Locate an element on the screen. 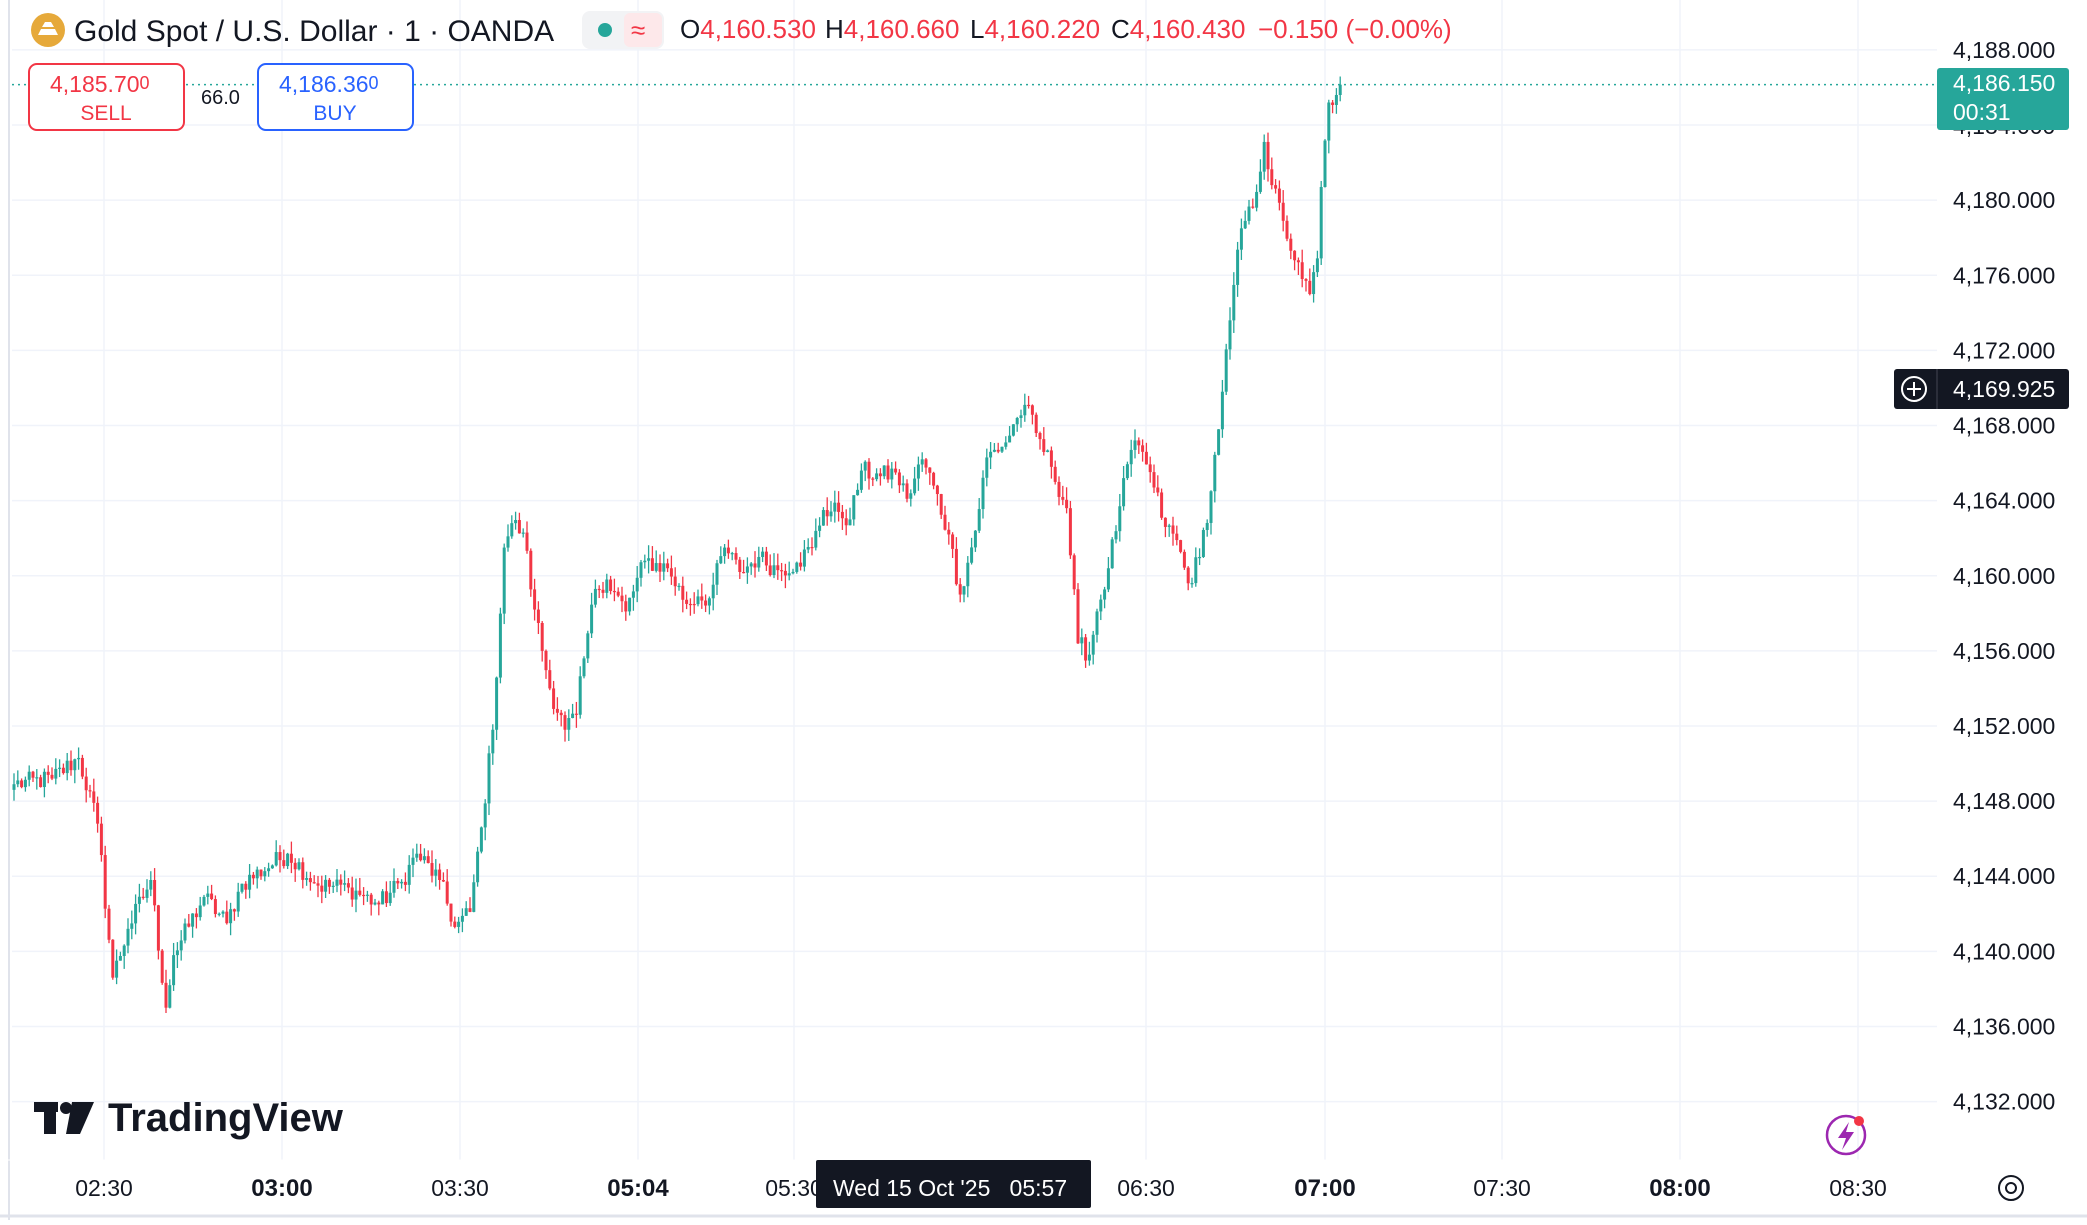 The height and width of the screenshot is (1225, 2087). bar-countdown: 00:31 is located at coordinates (1982, 112).